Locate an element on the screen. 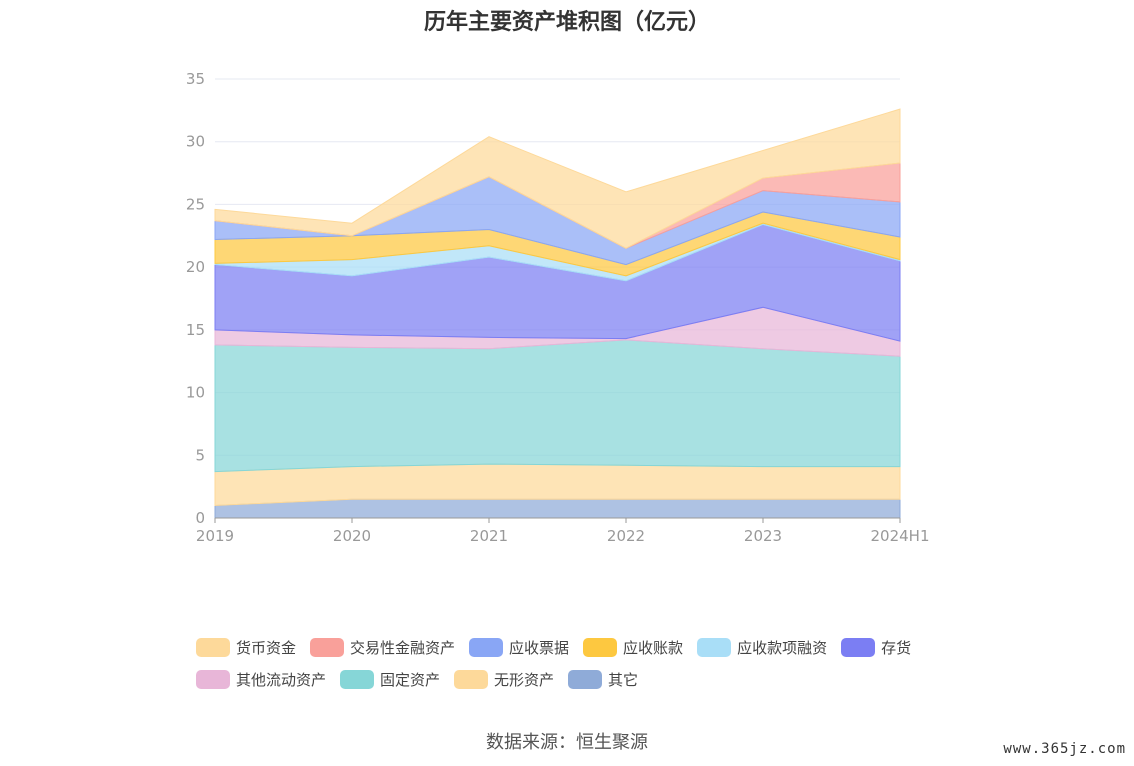 The image size is (1134, 766). area-其它 is located at coordinates (557, 508).